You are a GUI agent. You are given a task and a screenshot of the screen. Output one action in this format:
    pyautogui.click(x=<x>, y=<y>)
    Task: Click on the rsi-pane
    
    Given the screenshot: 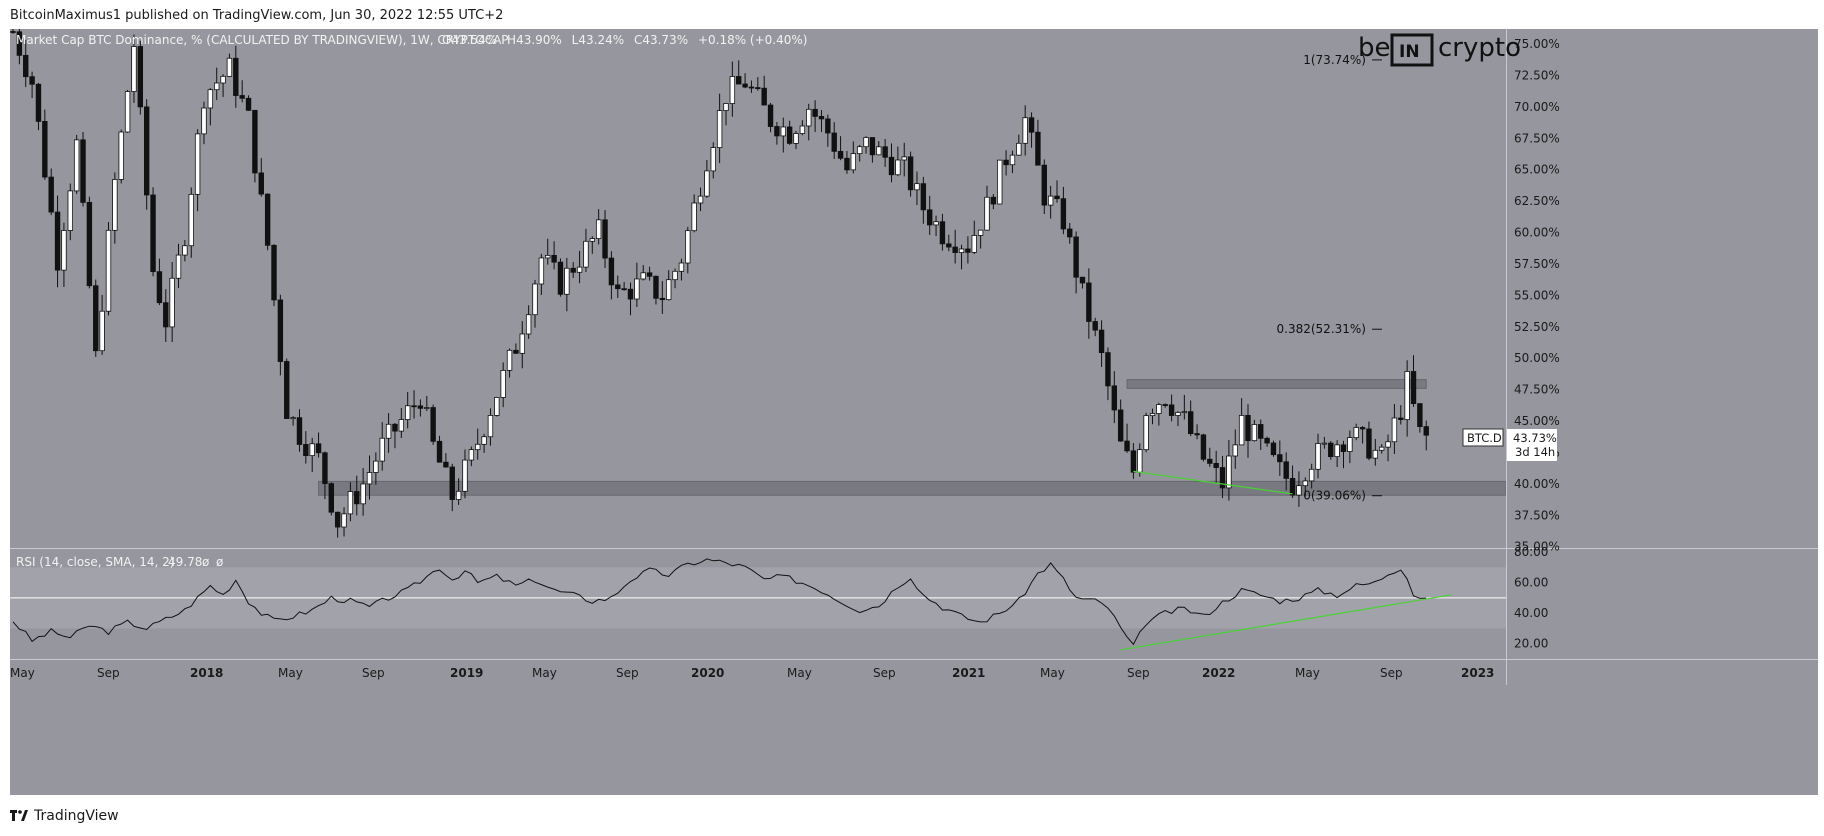 What is the action you would take?
    pyautogui.click(x=758, y=604)
    